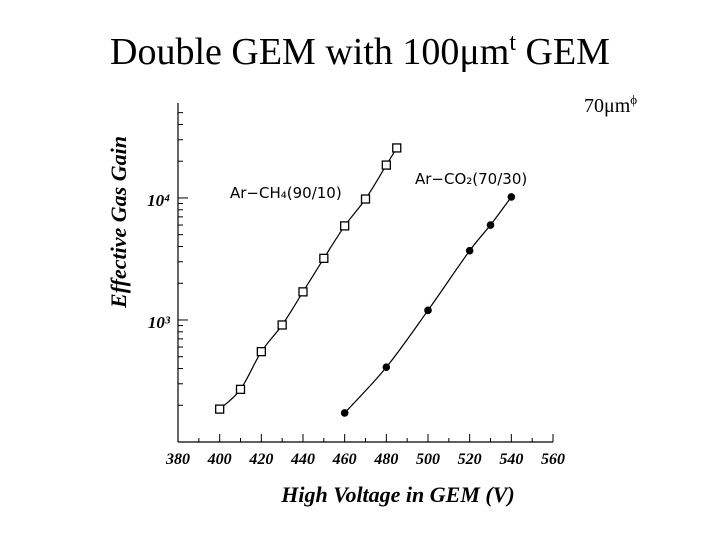  I want to click on subtitle-main: 70μm, so click(607, 106).